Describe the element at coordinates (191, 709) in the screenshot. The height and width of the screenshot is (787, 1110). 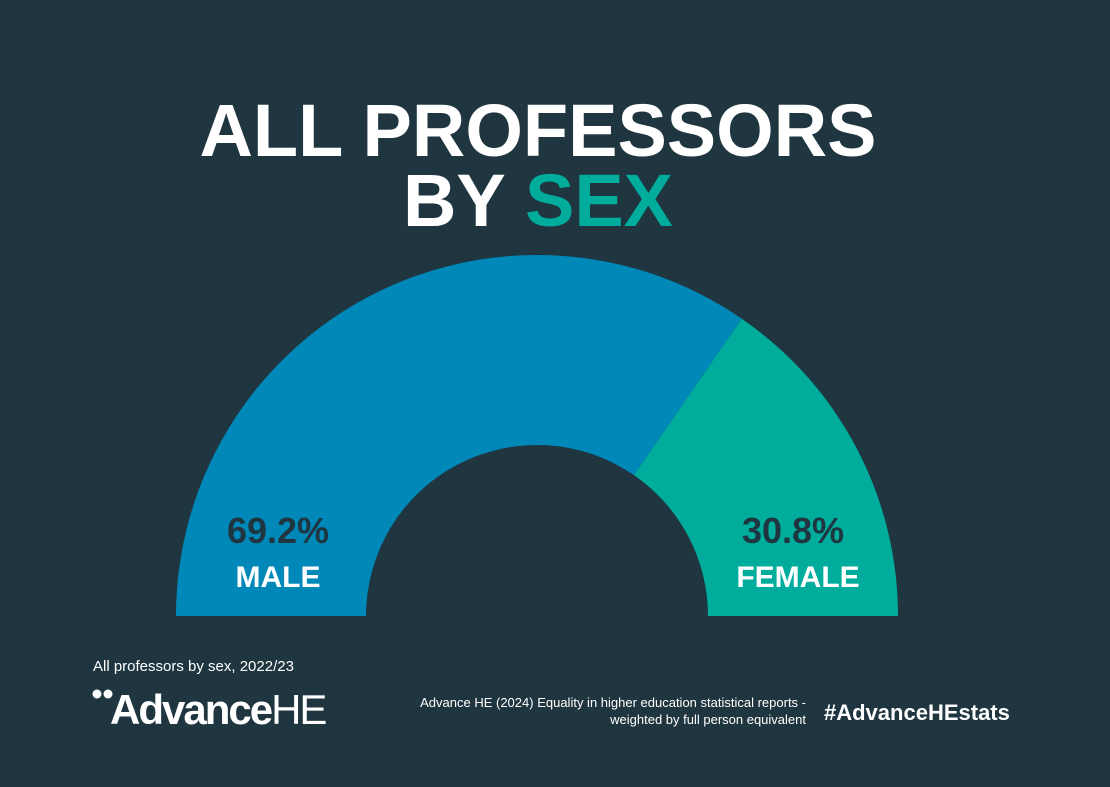
I see `logo-main: Advance` at that location.